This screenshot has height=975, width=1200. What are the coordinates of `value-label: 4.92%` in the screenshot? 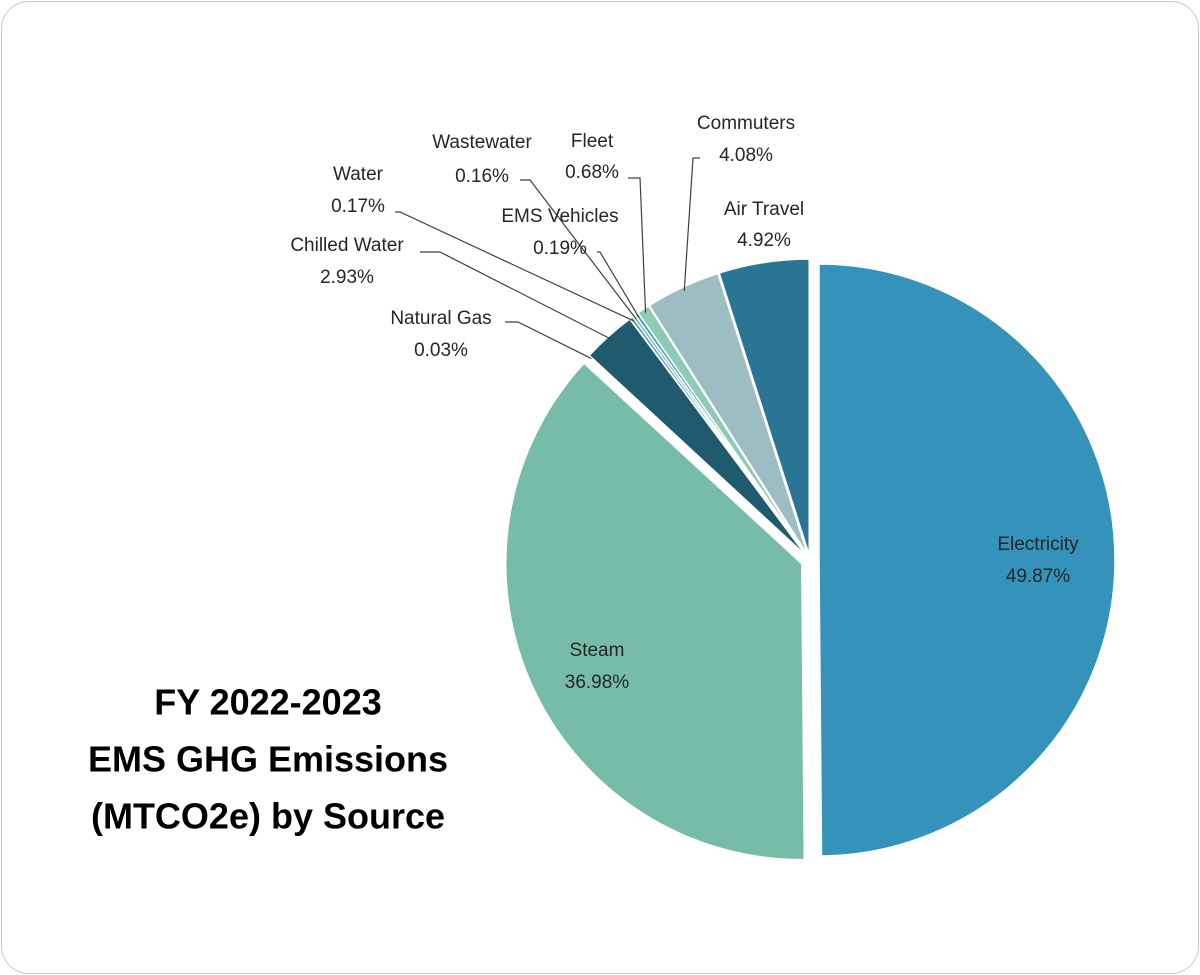 It's located at (764, 240).